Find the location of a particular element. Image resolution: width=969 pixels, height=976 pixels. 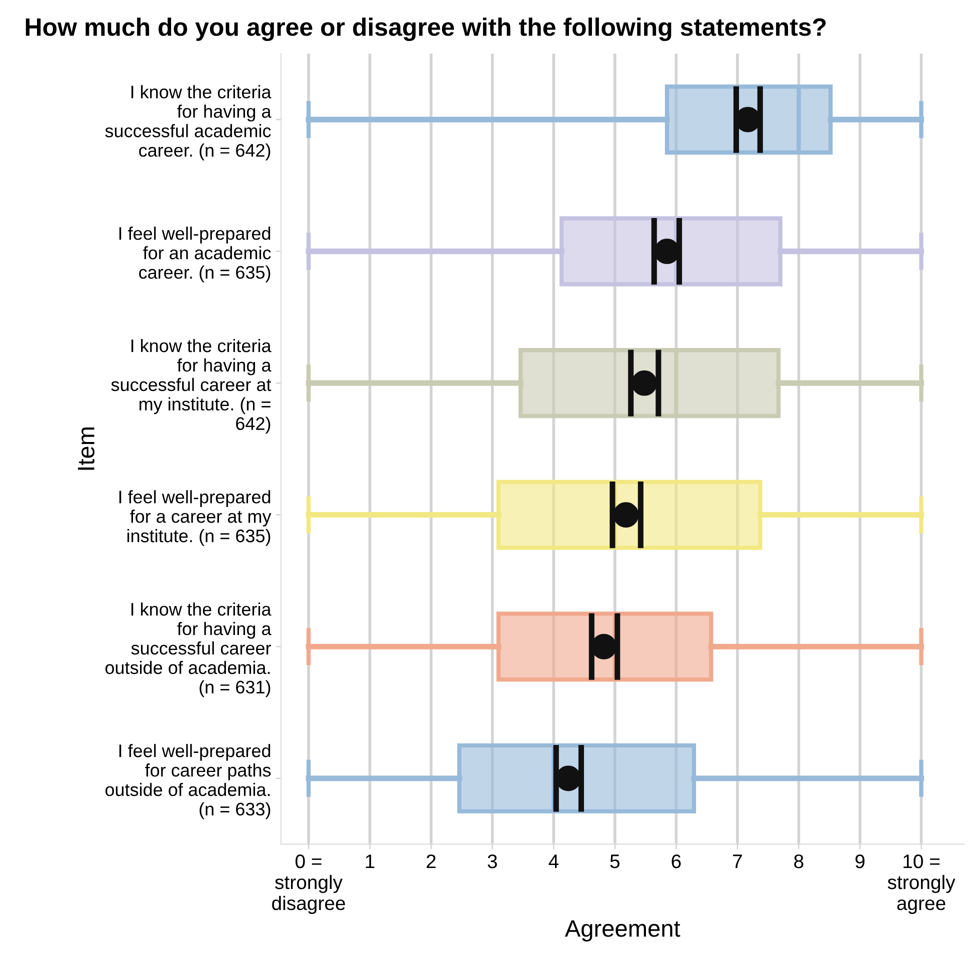

x-tick-label: 4 is located at coordinates (553, 861).